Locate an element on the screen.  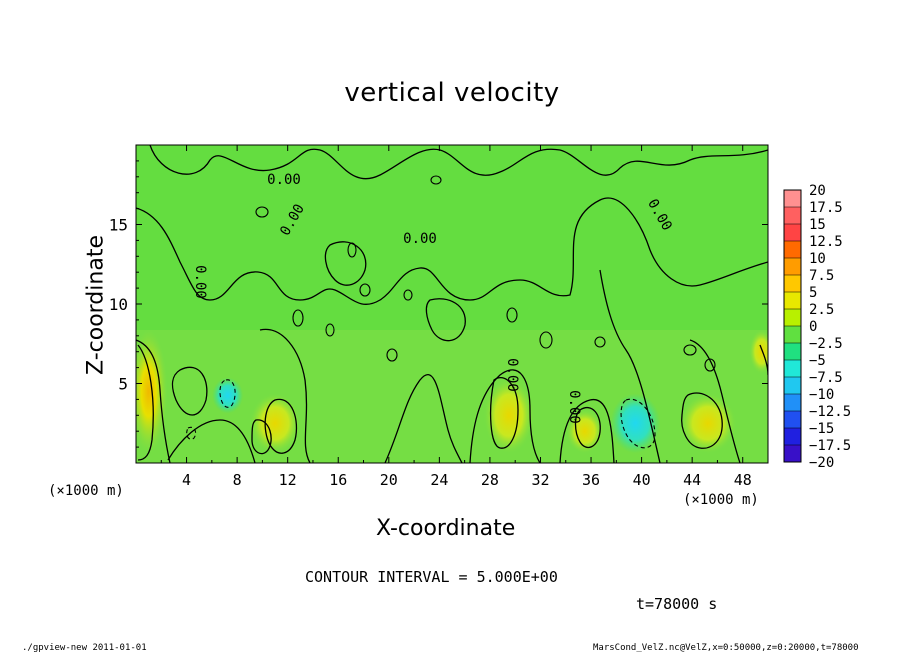
colorbar-label: 7.5 is located at coordinates (821, 276).